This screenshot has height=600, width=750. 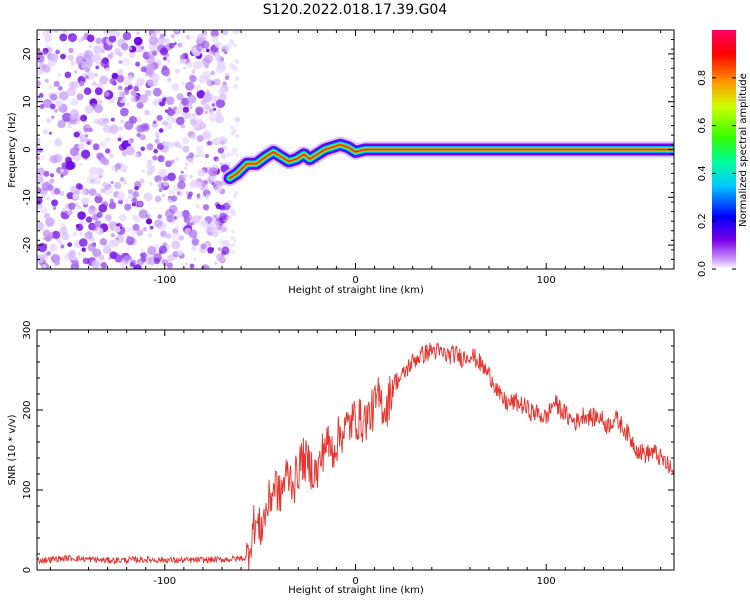 What do you see at coordinates (716, 173) in the screenshot?
I see `colorbar-ticks: 0.0 0.2 0.4 0.6 0.8` at bounding box center [716, 173].